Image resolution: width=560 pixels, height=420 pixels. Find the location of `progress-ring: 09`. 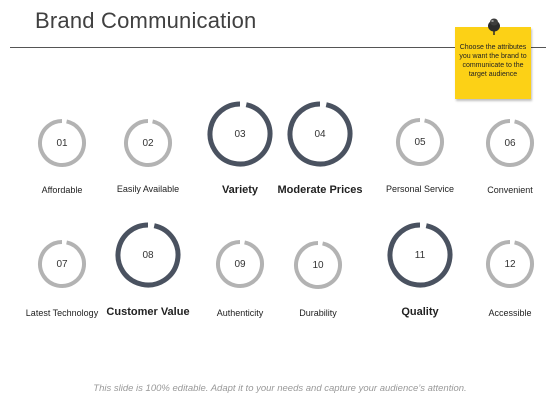

progress-ring: 09 is located at coordinates (240, 264).